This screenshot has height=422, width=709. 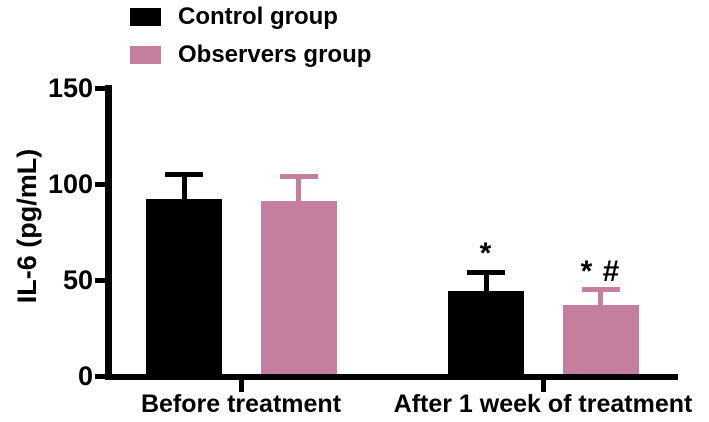 I want to click on x-category-label: Before treatment, so click(x=241, y=404).